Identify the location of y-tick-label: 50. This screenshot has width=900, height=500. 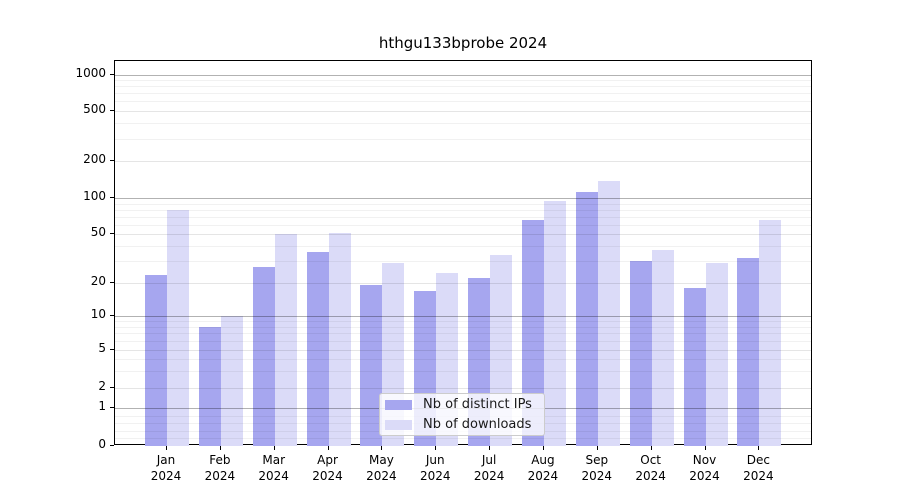
(98, 232).